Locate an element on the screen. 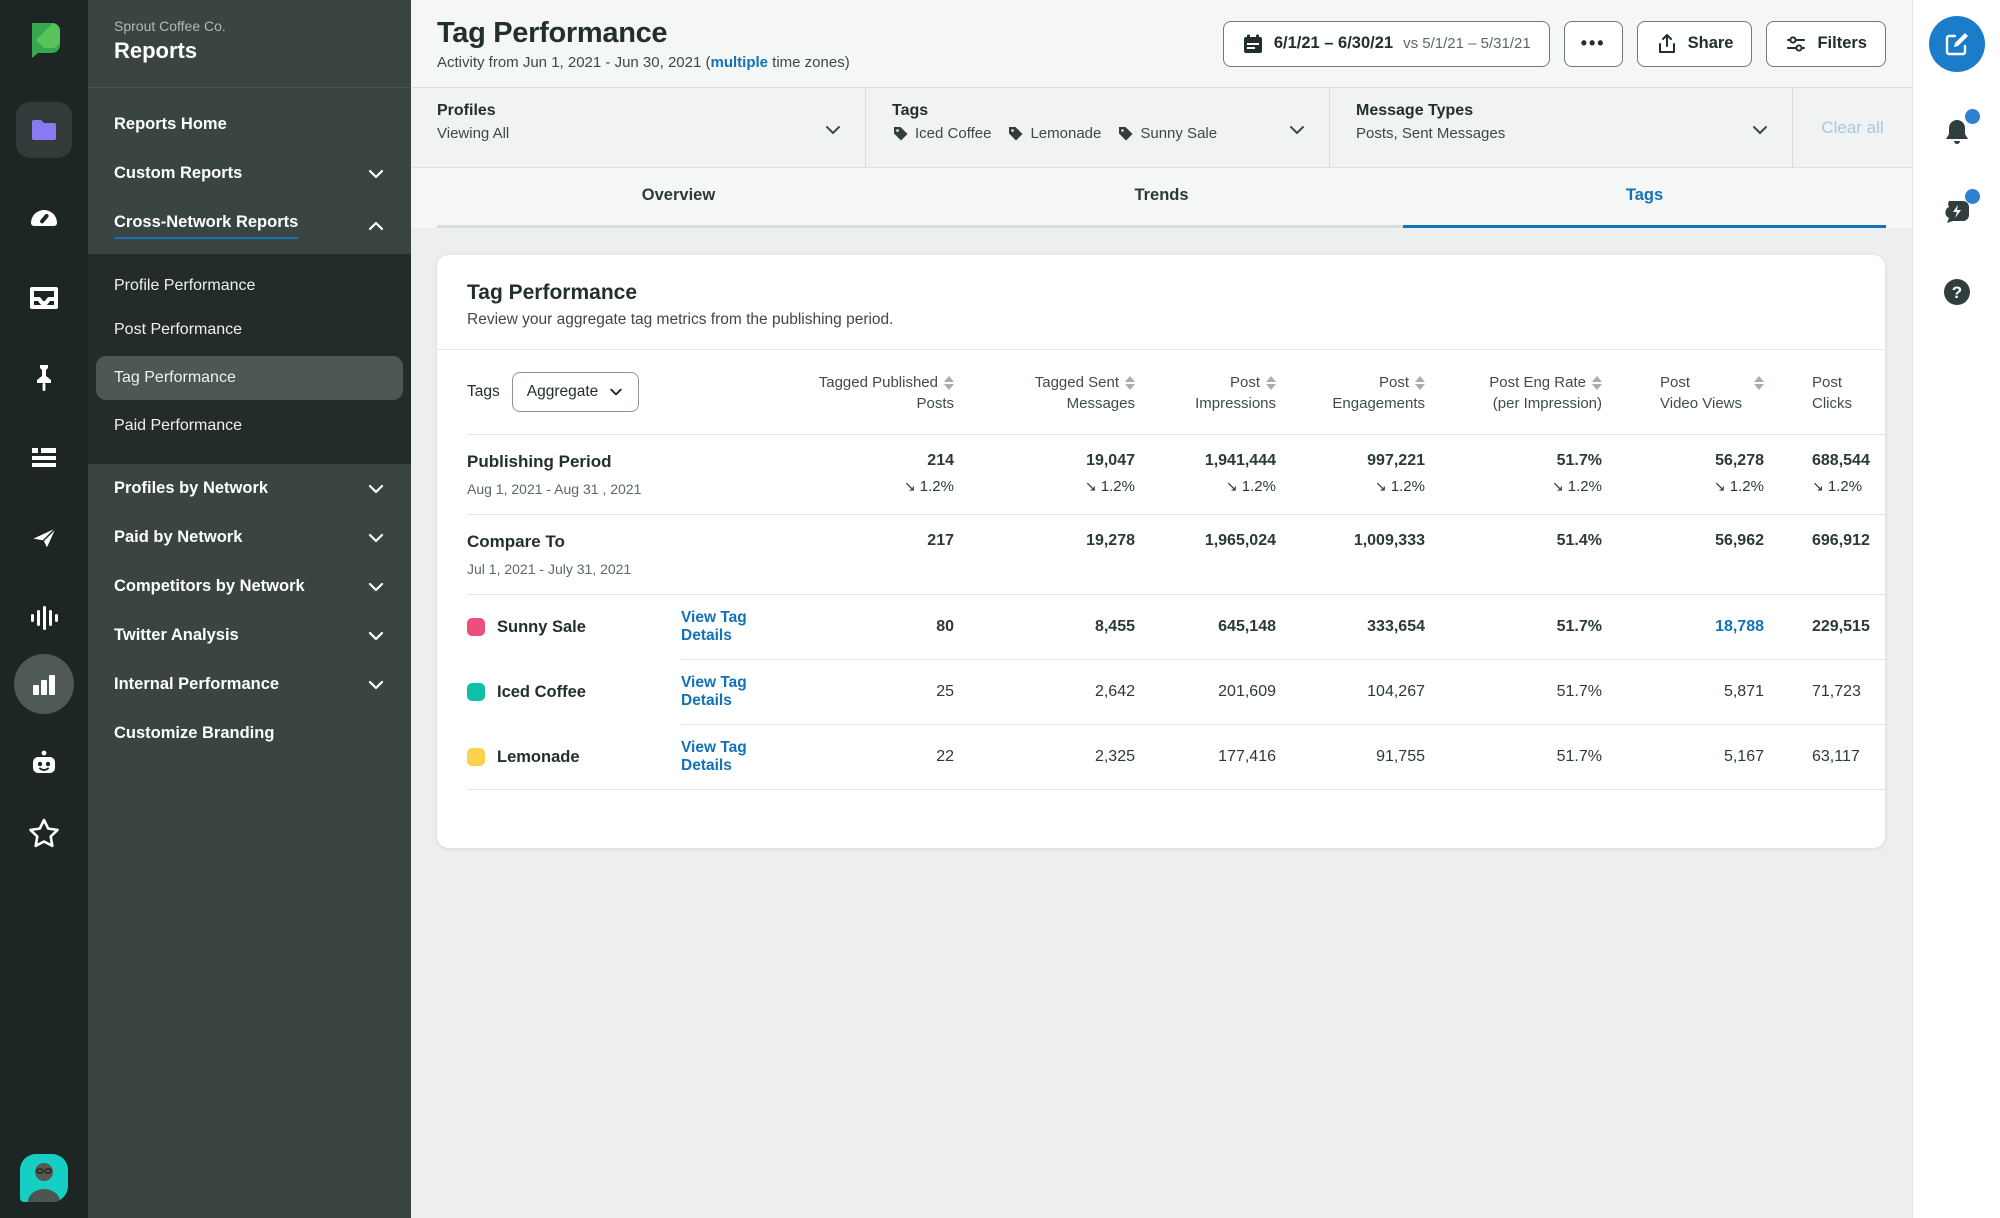  date-range-button: 6/1/21 – 6/30/21 vs 5/1/21 – 5/31/21 is located at coordinates (1386, 43).